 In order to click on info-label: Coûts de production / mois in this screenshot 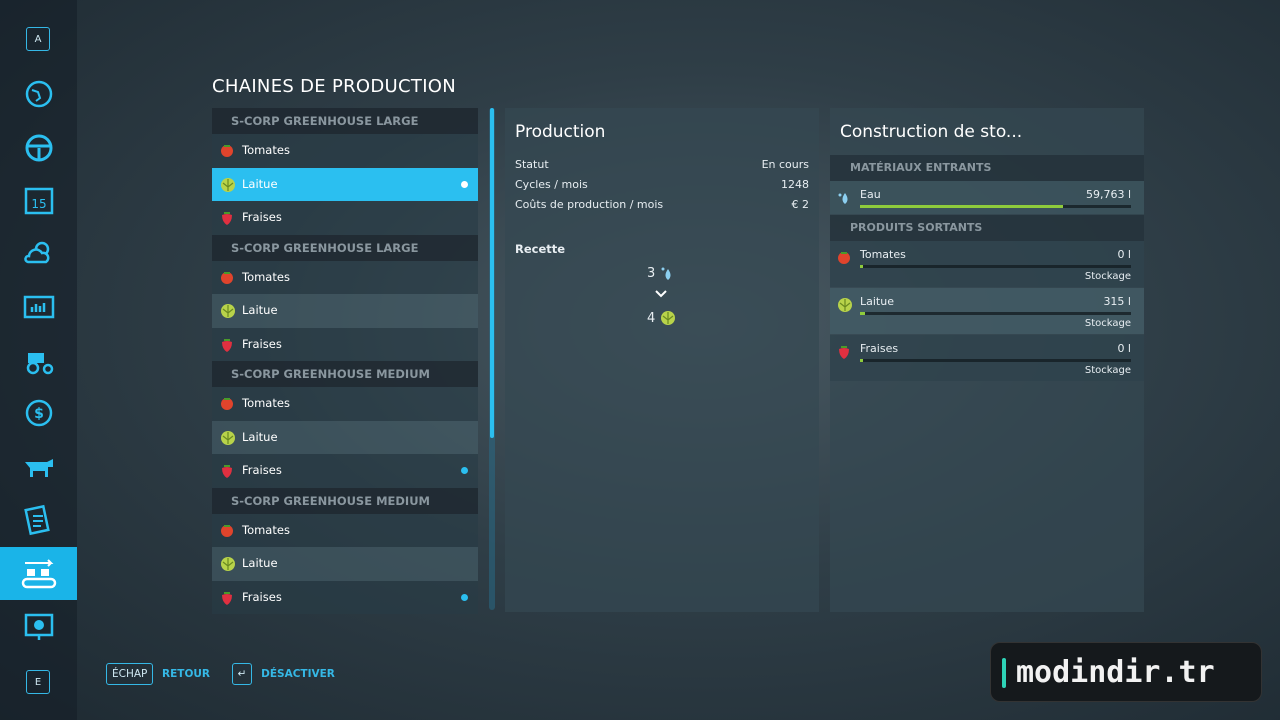, I will do `click(589, 204)`.